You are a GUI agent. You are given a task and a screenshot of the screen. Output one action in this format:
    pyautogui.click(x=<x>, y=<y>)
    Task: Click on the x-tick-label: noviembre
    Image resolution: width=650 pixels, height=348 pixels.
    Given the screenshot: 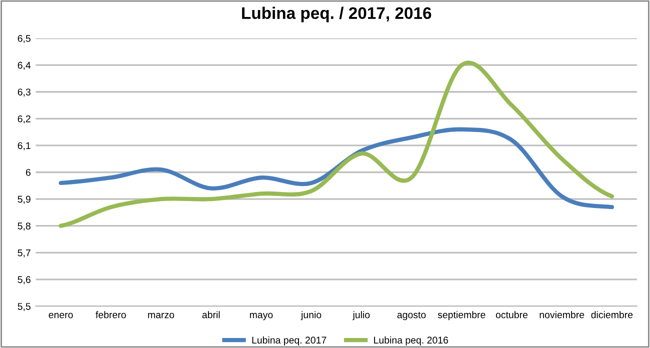 What is the action you would take?
    pyautogui.click(x=562, y=314)
    